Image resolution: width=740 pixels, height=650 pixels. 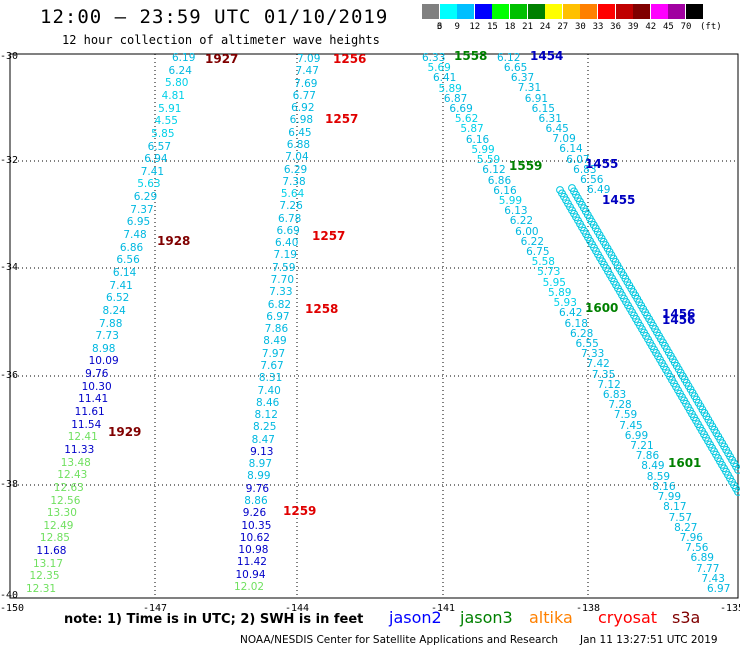 I want to click on swh-value-track-1558: 7.45, so click(x=631, y=425).